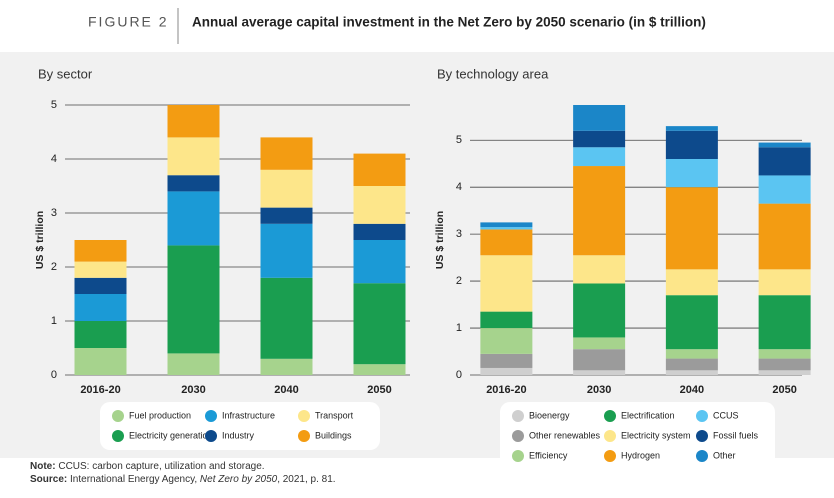  Describe the element at coordinates (306, 479) in the screenshot. I see `source-rest: , 2021, p. 81.` at that location.